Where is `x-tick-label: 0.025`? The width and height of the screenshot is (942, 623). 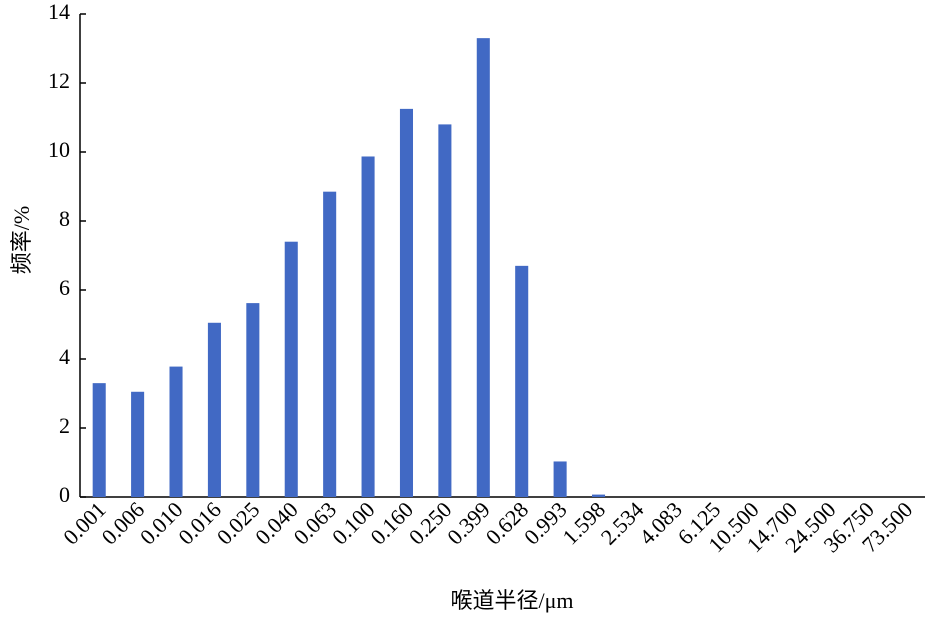
x-tick-label: 0.025 is located at coordinates (238, 523).